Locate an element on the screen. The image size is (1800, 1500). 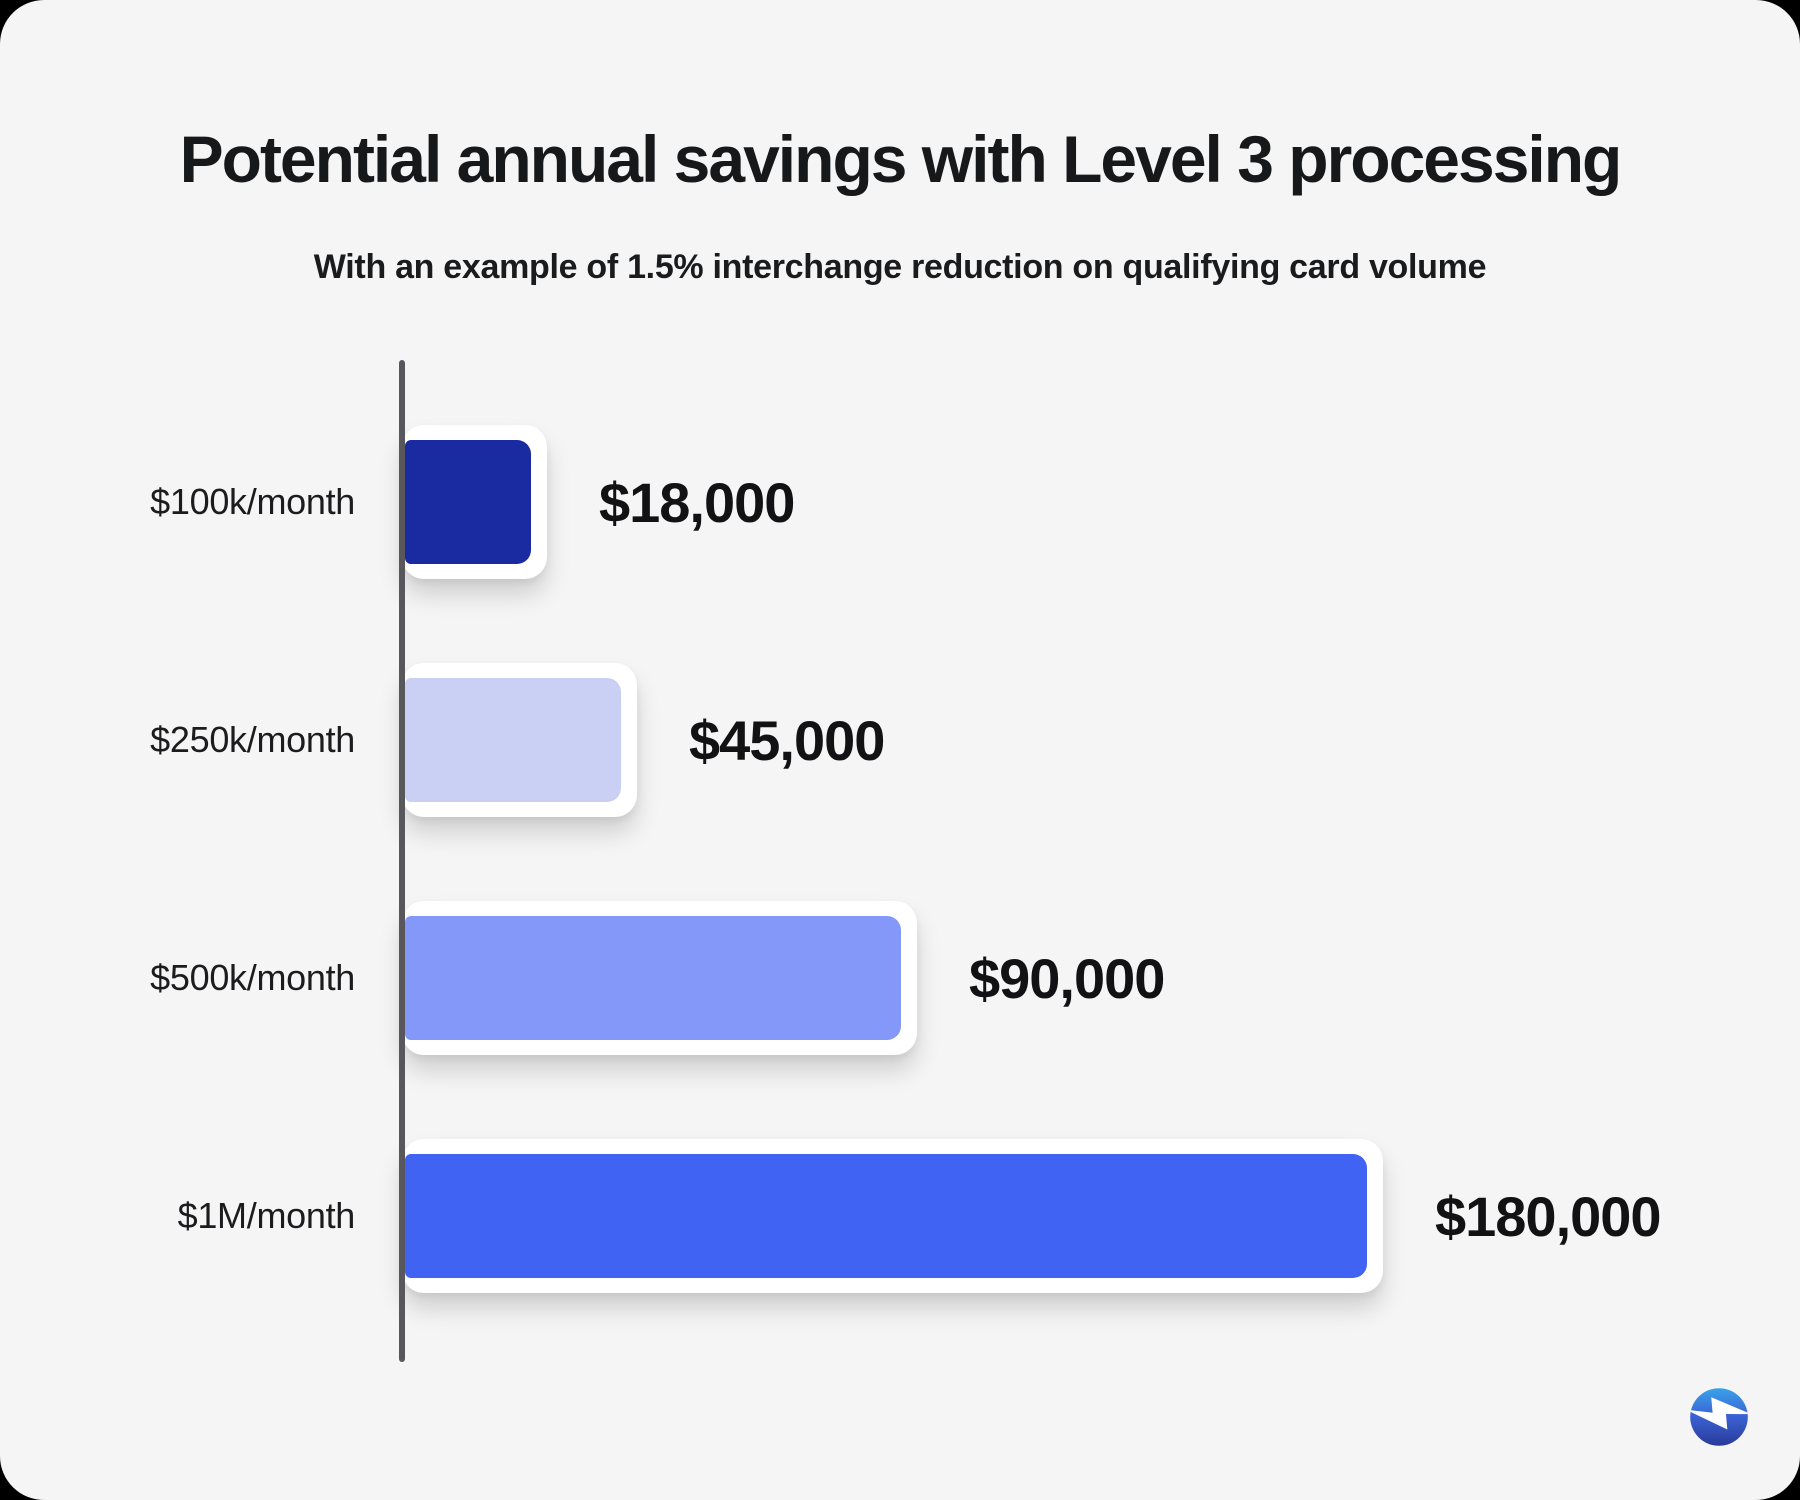
value-label: $90,000 is located at coordinates (1067, 978).